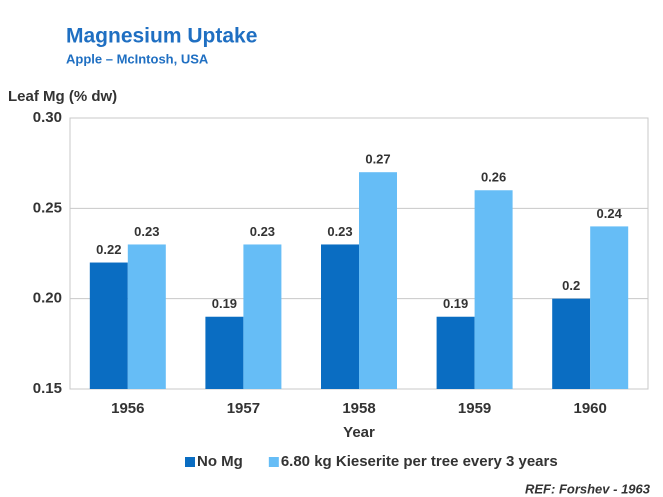 This screenshot has height=497, width=663. What do you see at coordinates (47, 298) in the screenshot?
I see `y-tick-label: 0.20` at bounding box center [47, 298].